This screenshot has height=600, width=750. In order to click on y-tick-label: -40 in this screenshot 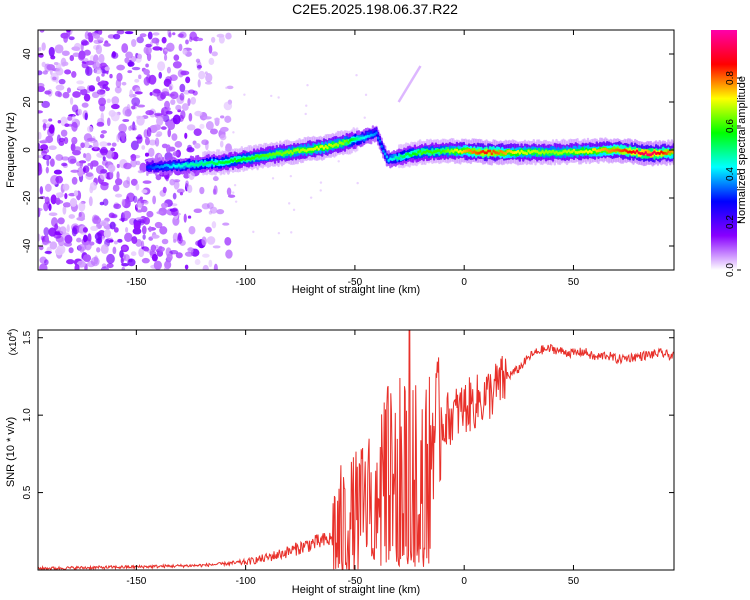, I will do `click(27, 245)`.